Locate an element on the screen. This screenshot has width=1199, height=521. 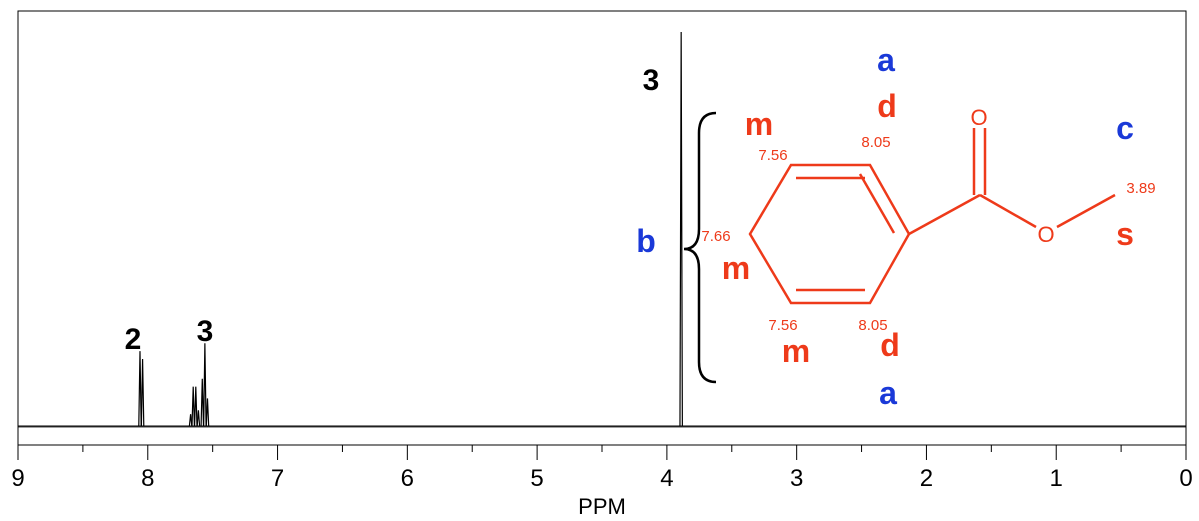
x-tick-labels: 9 8 7 6 5 4 3 2 1 0 is located at coordinates (601, 478).